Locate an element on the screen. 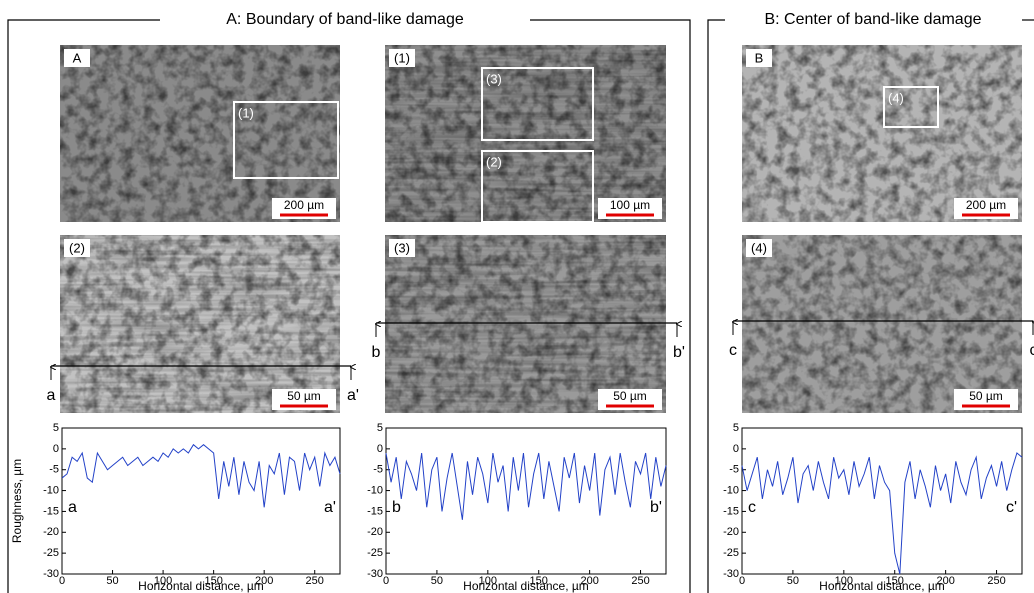 The width and height of the screenshot is (1034, 593). region-label: (4) is located at coordinates (896, 97).